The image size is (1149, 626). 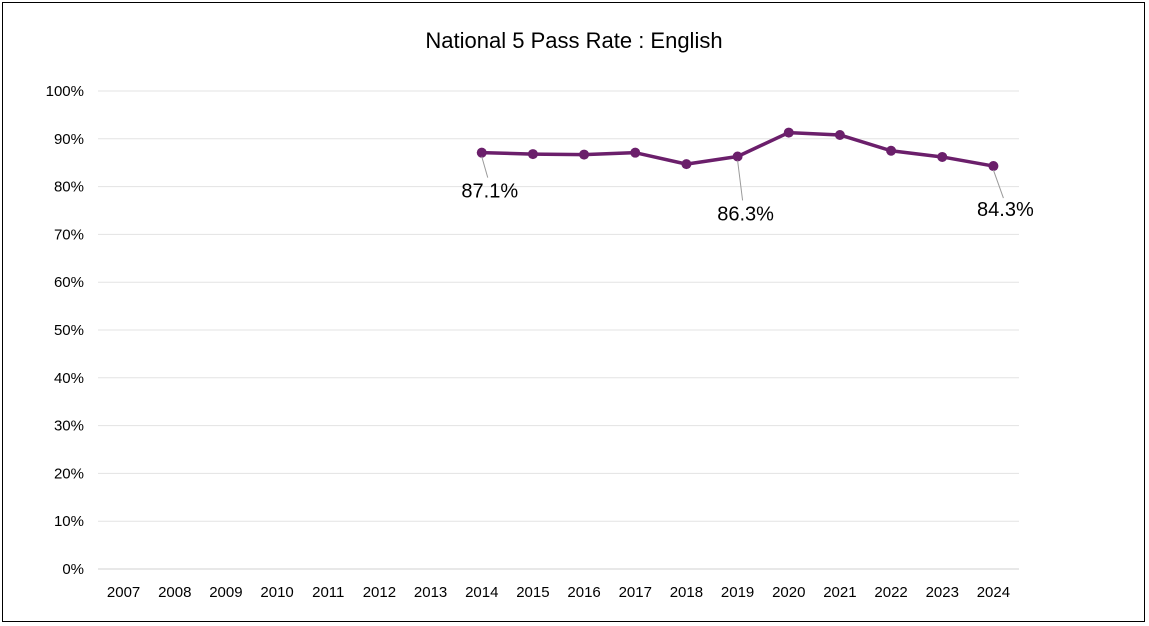 I want to click on x-tick-label: 2009, so click(x=225, y=592).